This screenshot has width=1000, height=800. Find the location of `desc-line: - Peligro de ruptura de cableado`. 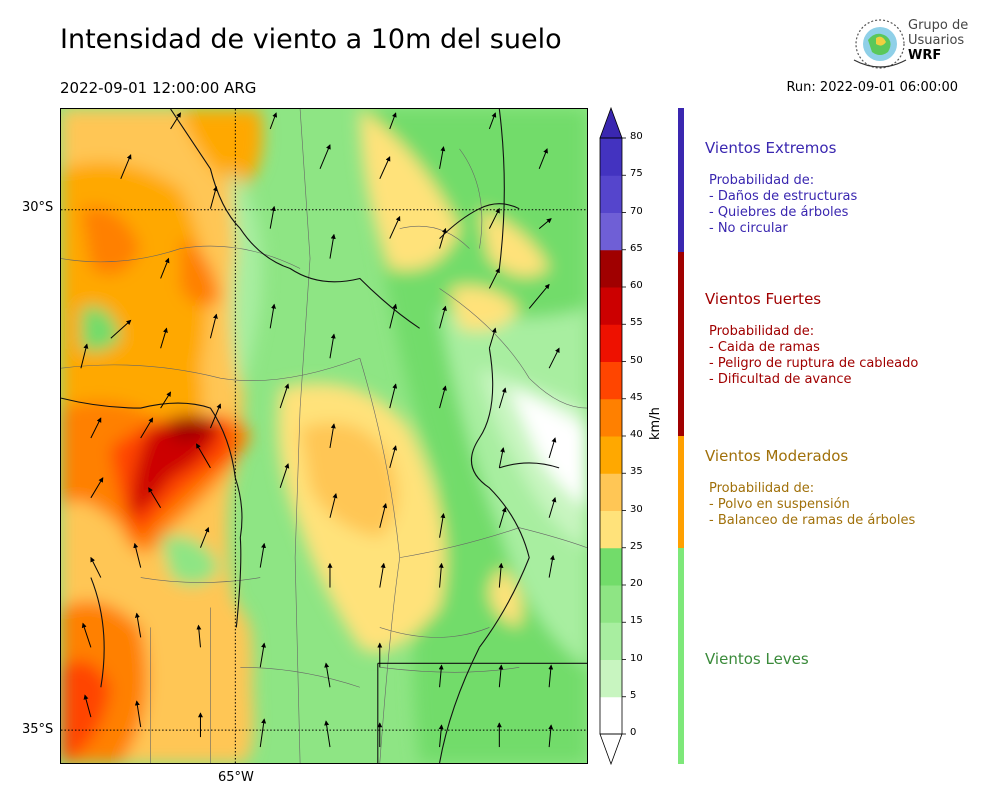

desc-line: - Peligro de ruptura de cableado is located at coordinates (814, 363).